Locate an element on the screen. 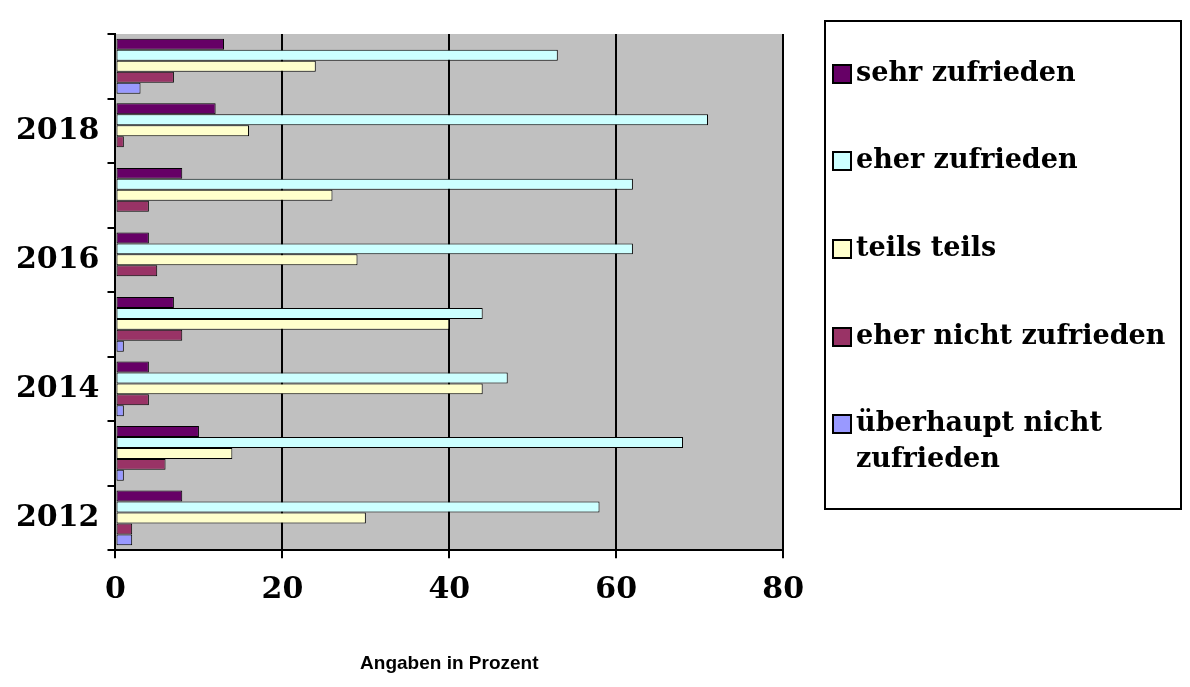 Image resolution: width=1190 pixels, height=687 pixels. x-tick-label: 20 is located at coordinates (282, 587).